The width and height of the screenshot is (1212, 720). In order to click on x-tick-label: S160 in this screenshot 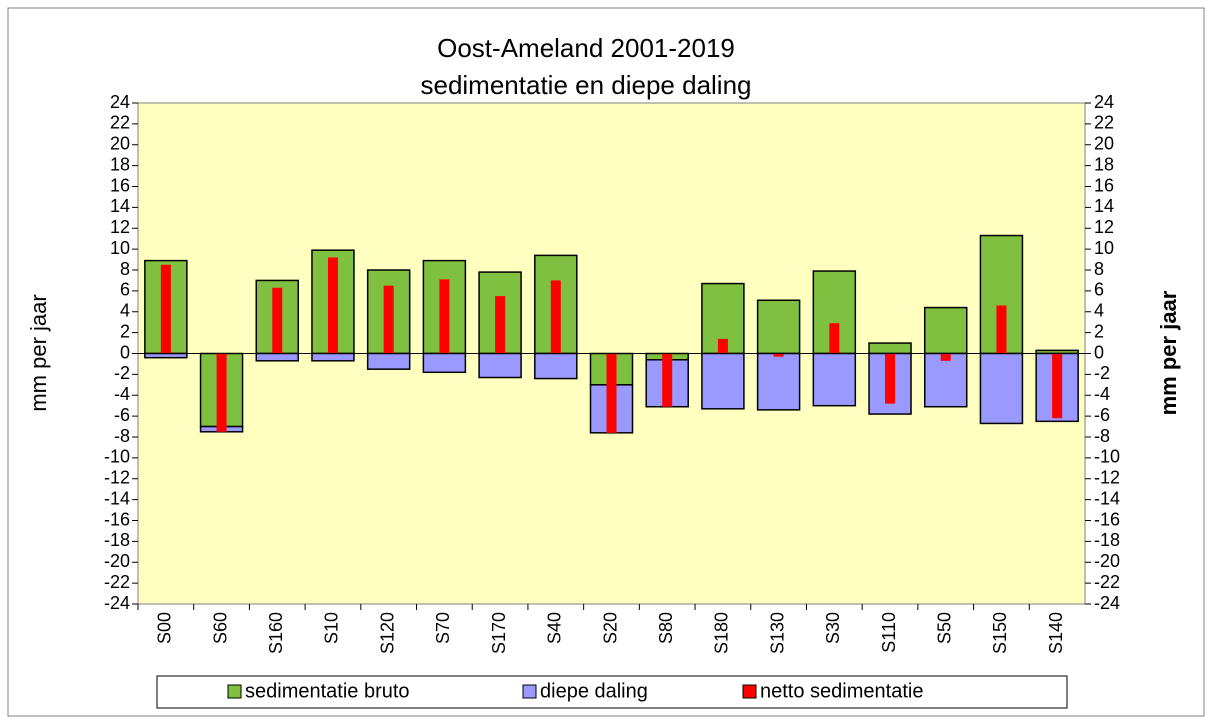, I will do `click(276, 633)`.